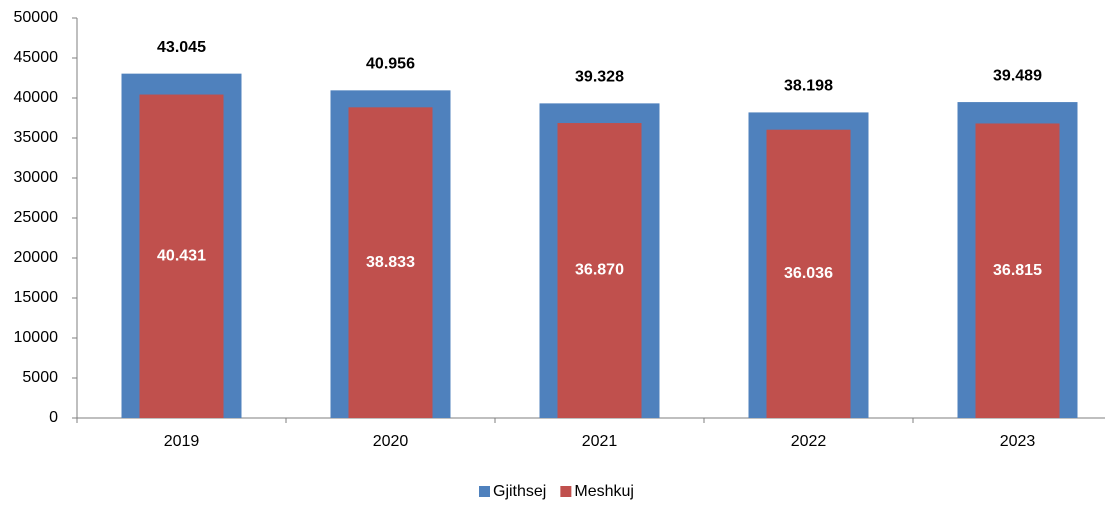 The height and width of the screenshot is (508, 1113). Describe the element at coordinates (181, 47) in the screenshot. I see `data-label: 43.045` at that location.